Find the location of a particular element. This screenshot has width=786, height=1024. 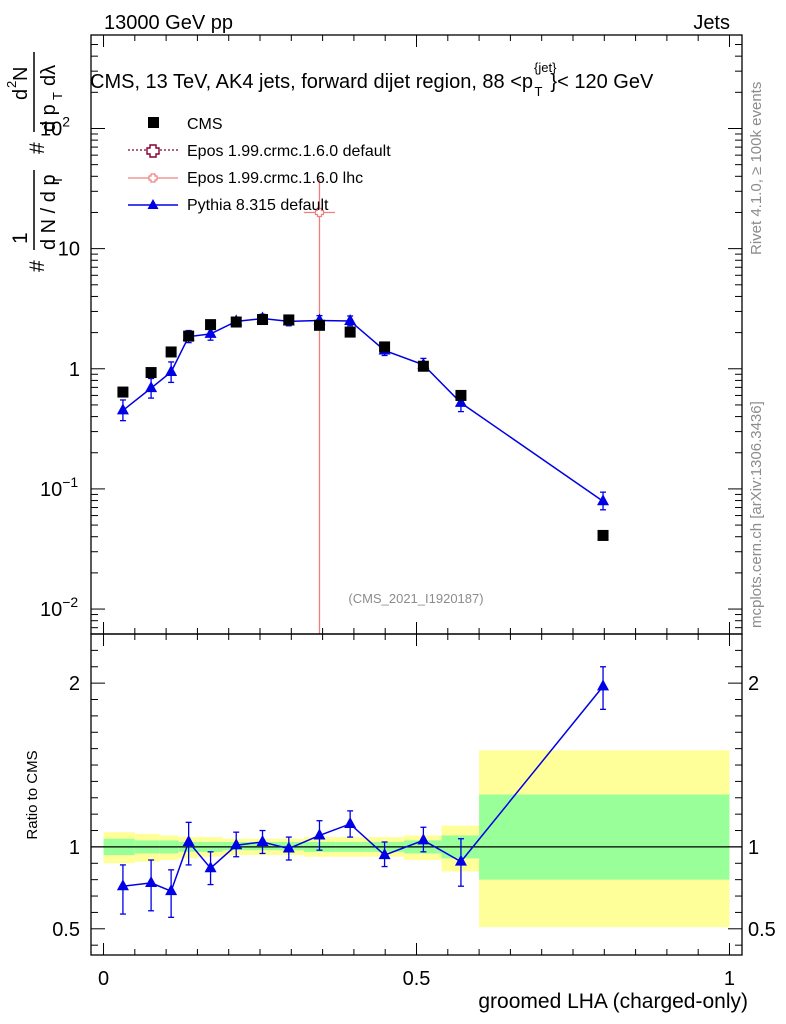

mcplots-credit-label: mcplots.cern.ch [arXiv:1306.3436] is located at coordinates (756, 514).